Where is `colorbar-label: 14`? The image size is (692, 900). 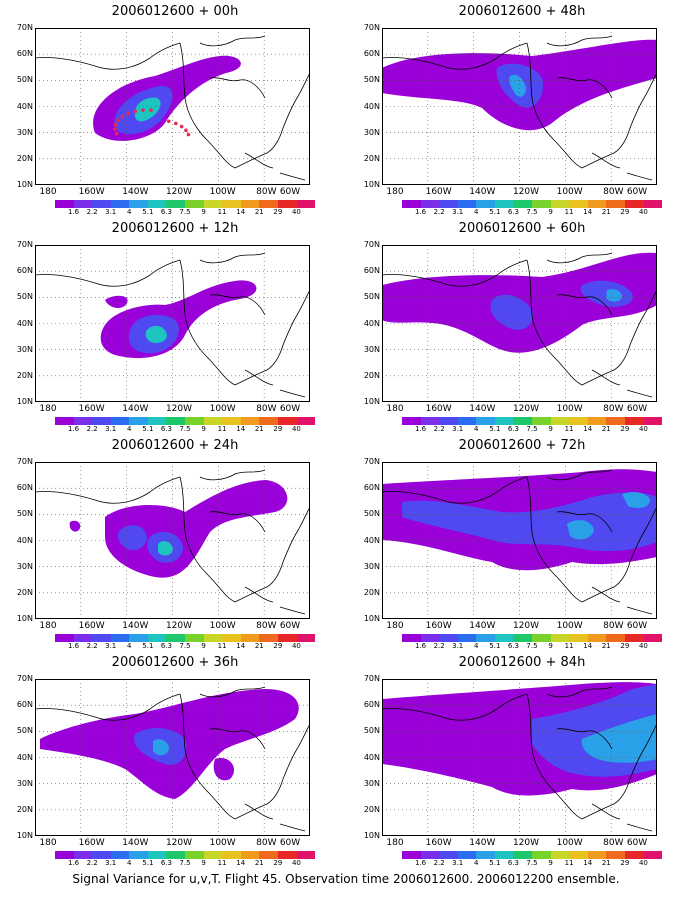 colorbar-label: 14 is located at coordinates (241, 429).